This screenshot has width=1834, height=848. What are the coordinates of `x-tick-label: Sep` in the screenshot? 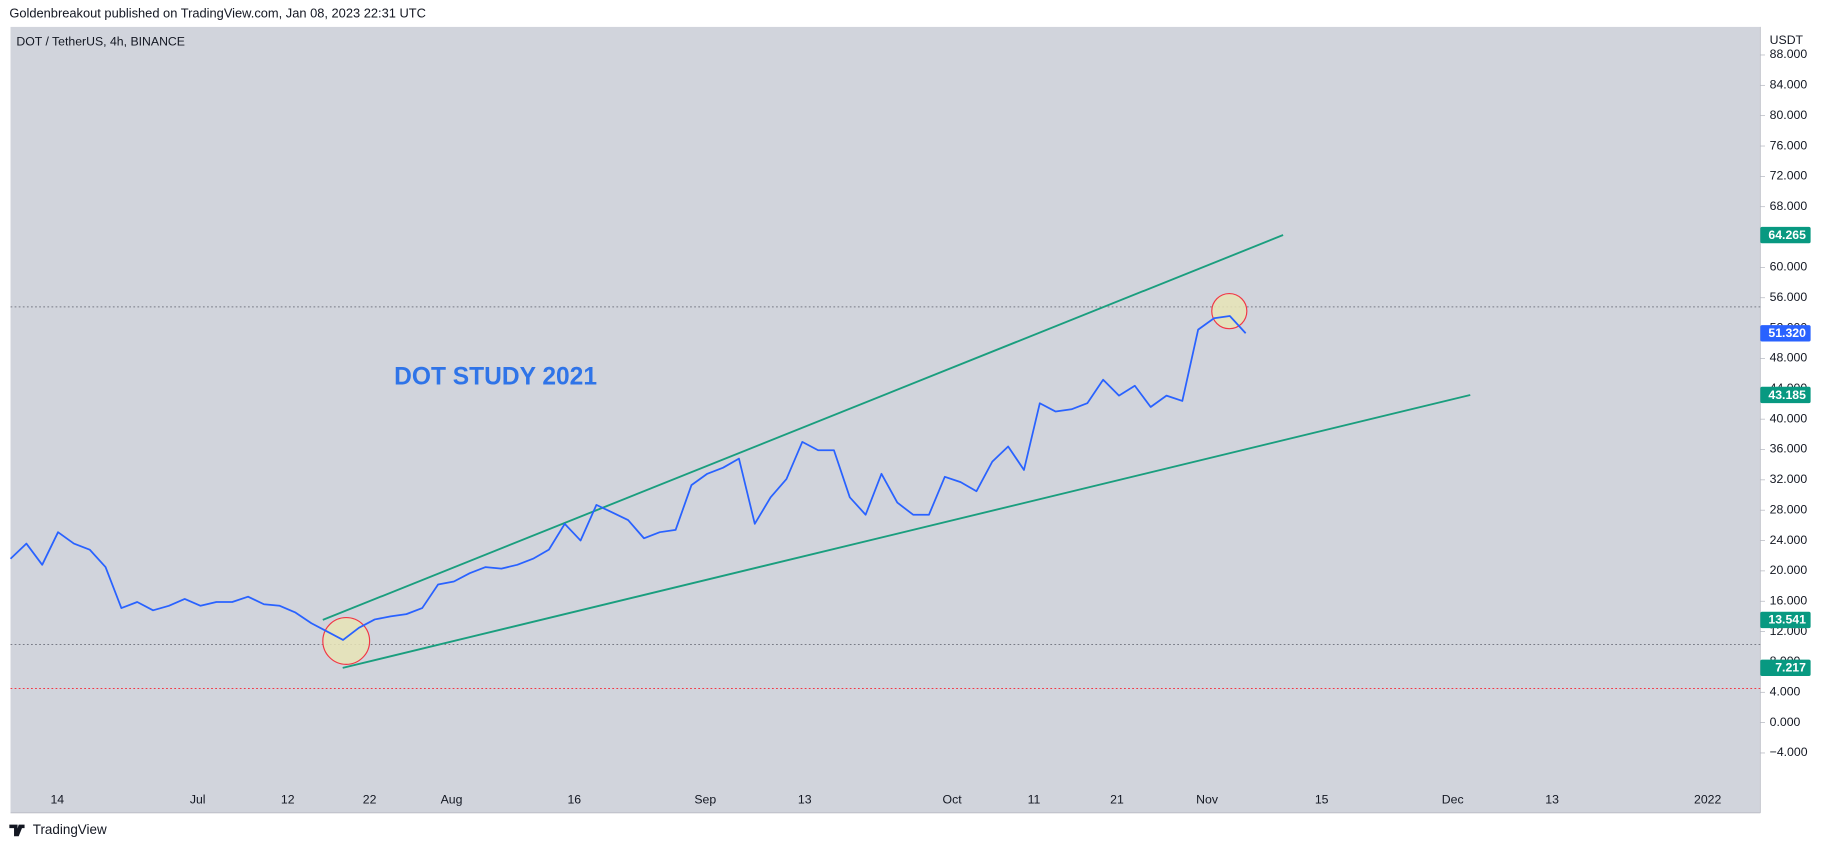 It's located at (705, 799).